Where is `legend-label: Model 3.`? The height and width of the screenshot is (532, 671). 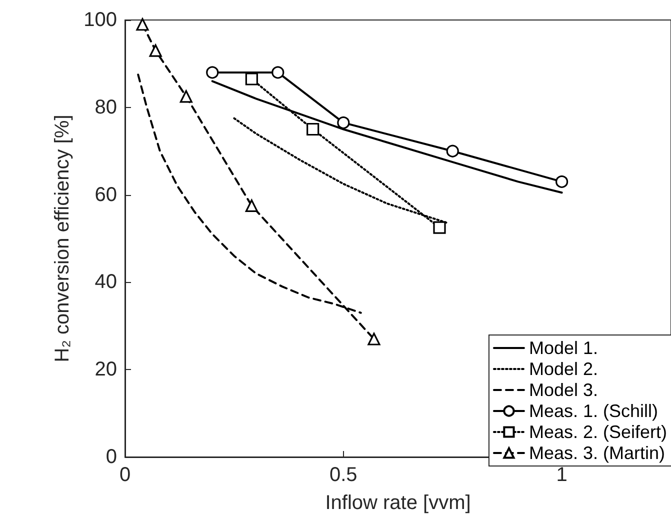 legend-label: Model 3. is located at coordinates (563, 390).